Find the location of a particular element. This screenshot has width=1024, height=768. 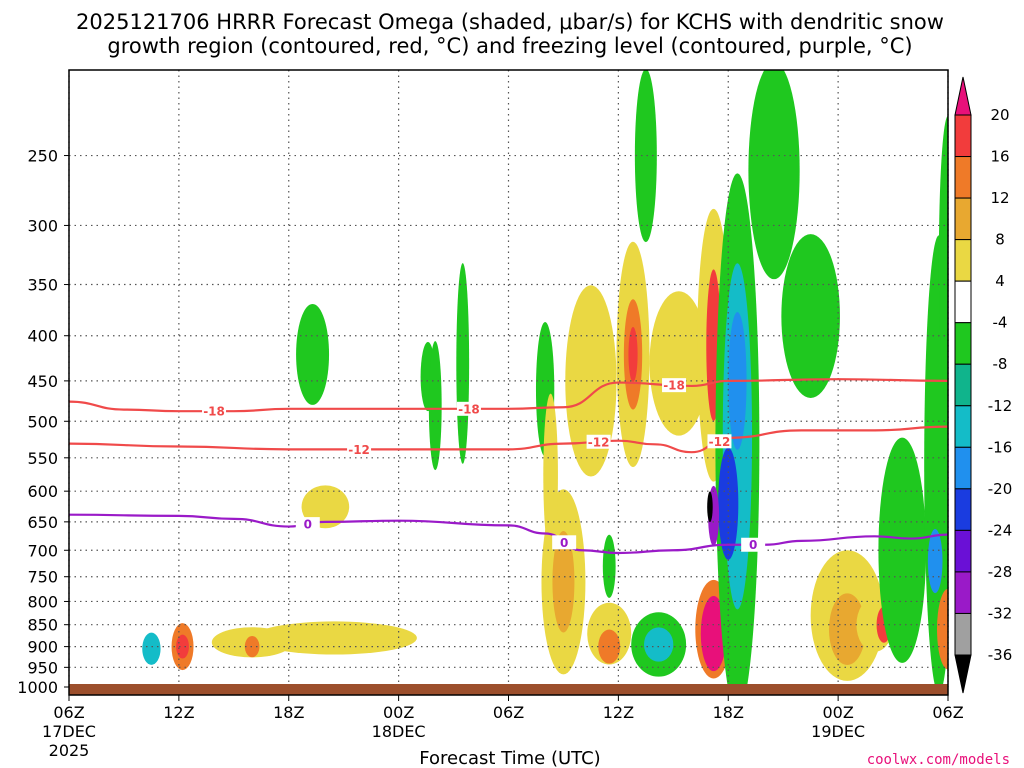

colorbar-label: -36 is located at coordinates (1000, 655).